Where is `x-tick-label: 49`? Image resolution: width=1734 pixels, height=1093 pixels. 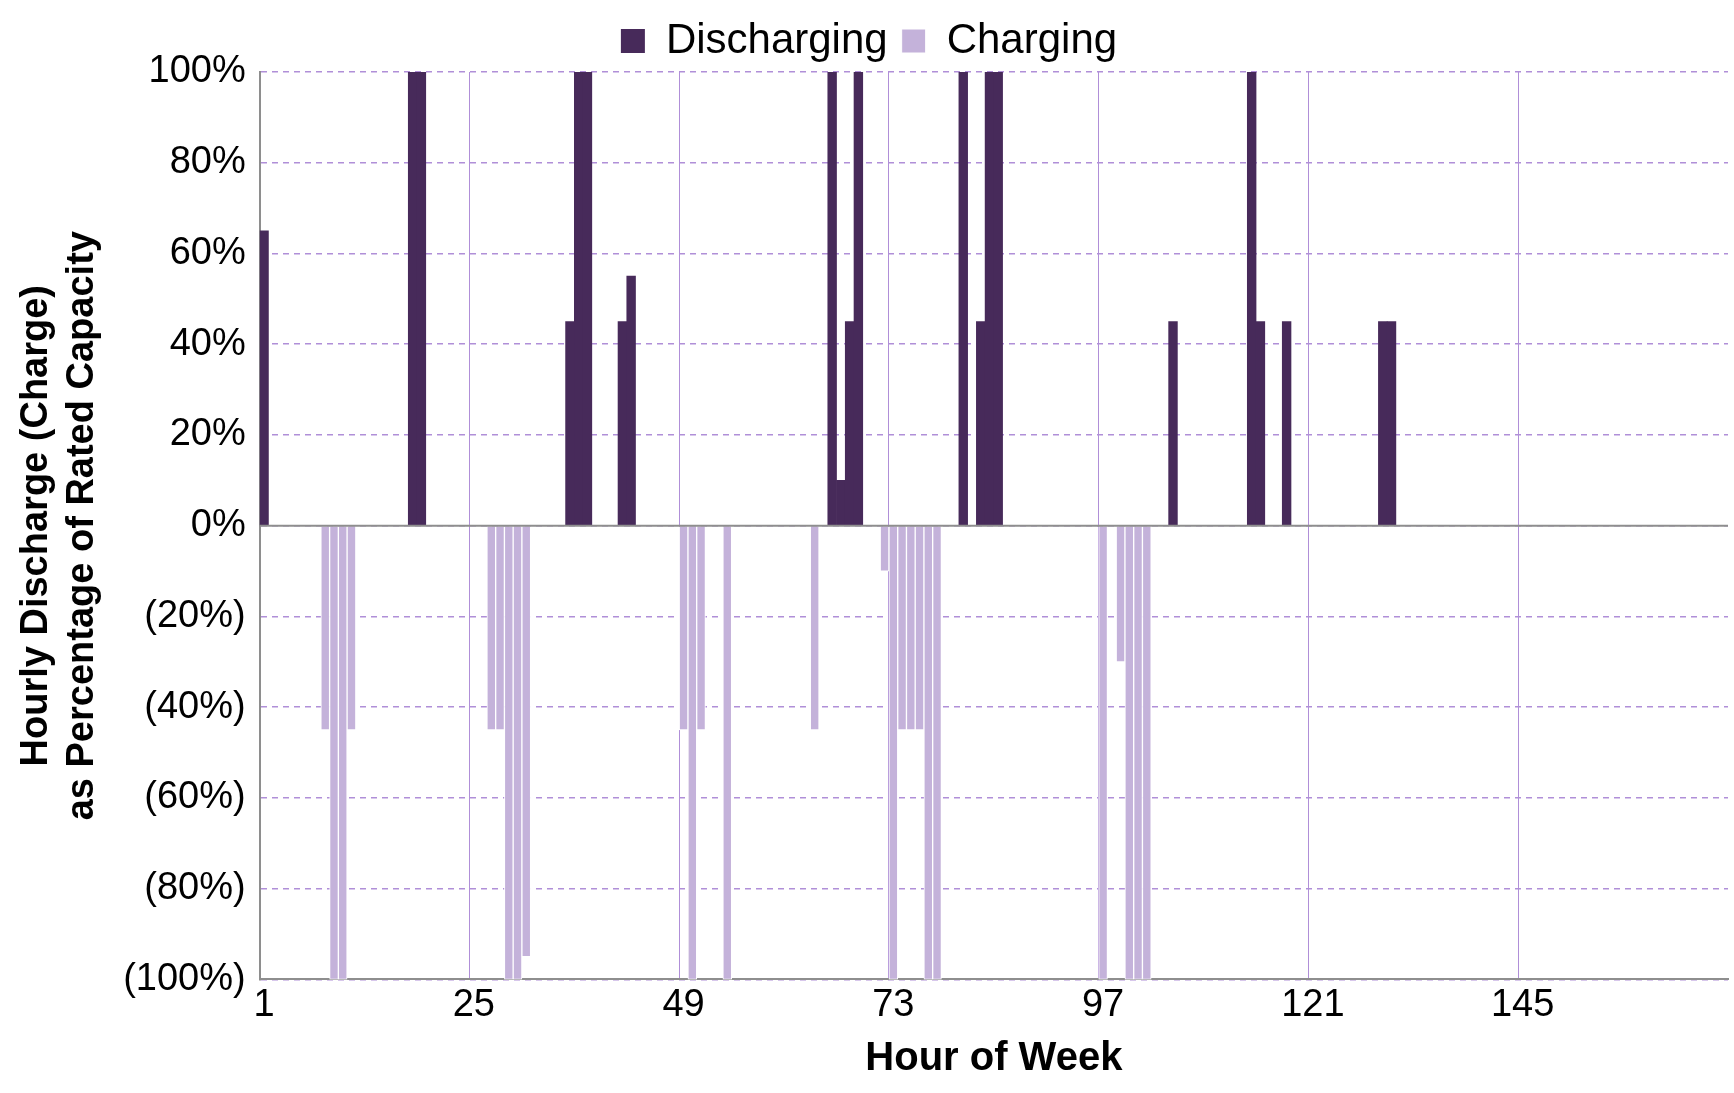 x-tick-label: 49 is located at coordinates (683, 1002).